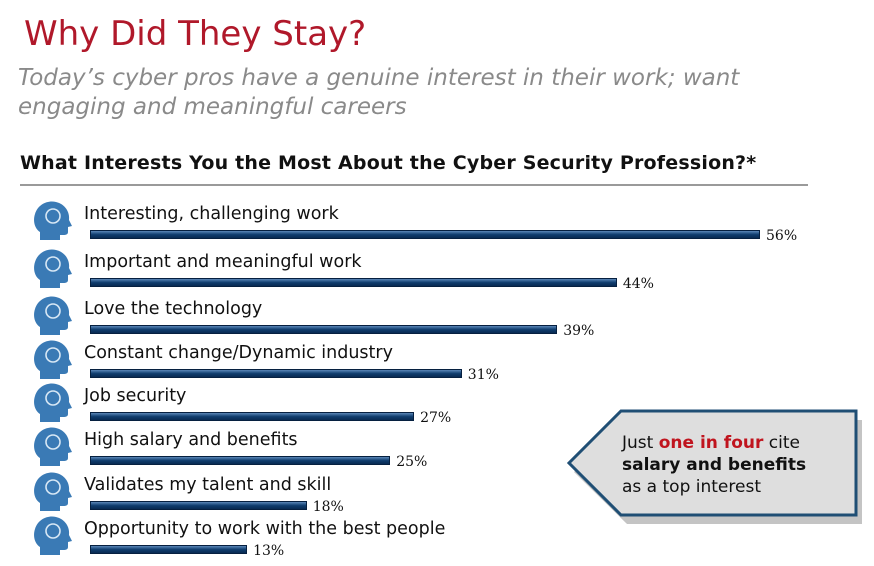  I want to click on category-label: Opportunity to work with the best people, so click(265, 529).